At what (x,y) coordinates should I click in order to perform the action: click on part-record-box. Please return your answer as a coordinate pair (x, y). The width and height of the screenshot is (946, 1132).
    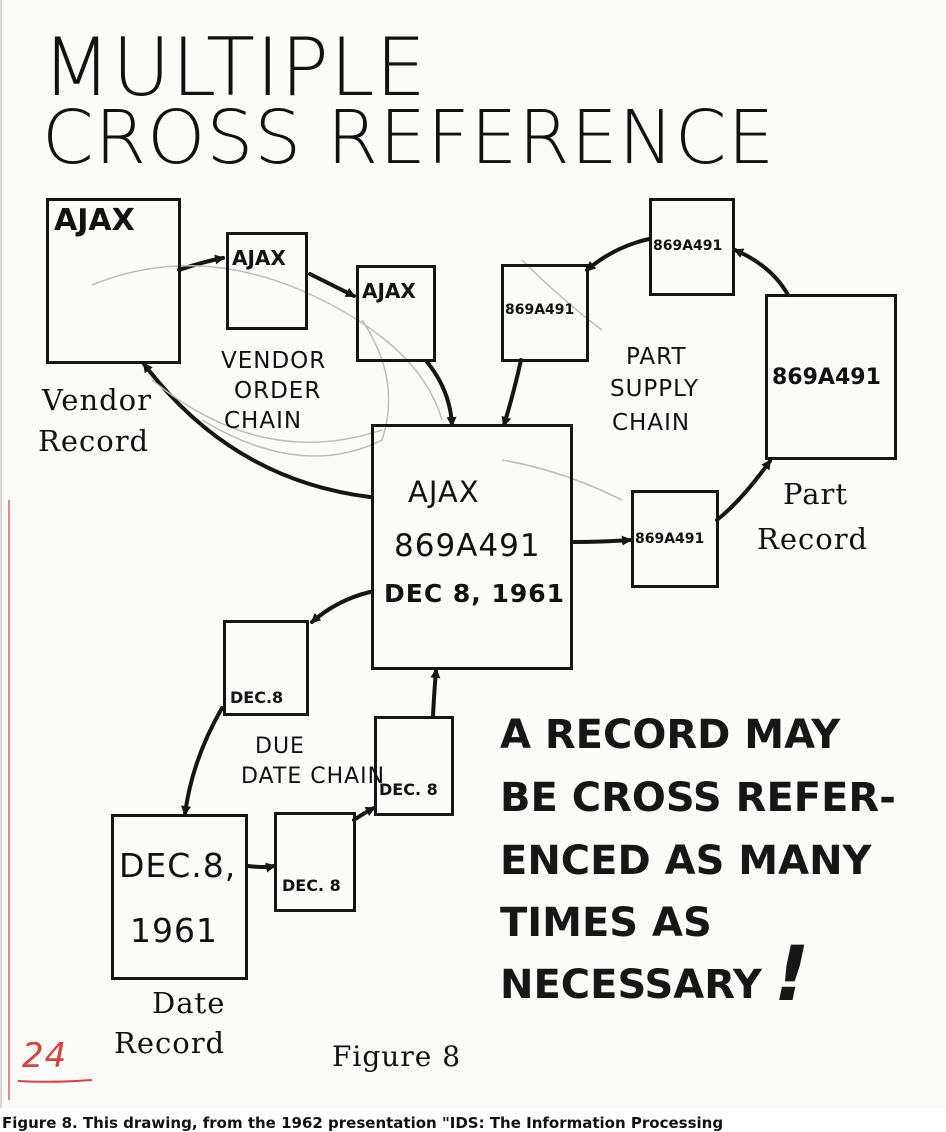
    Looking at the image, I should click on (831, 377).